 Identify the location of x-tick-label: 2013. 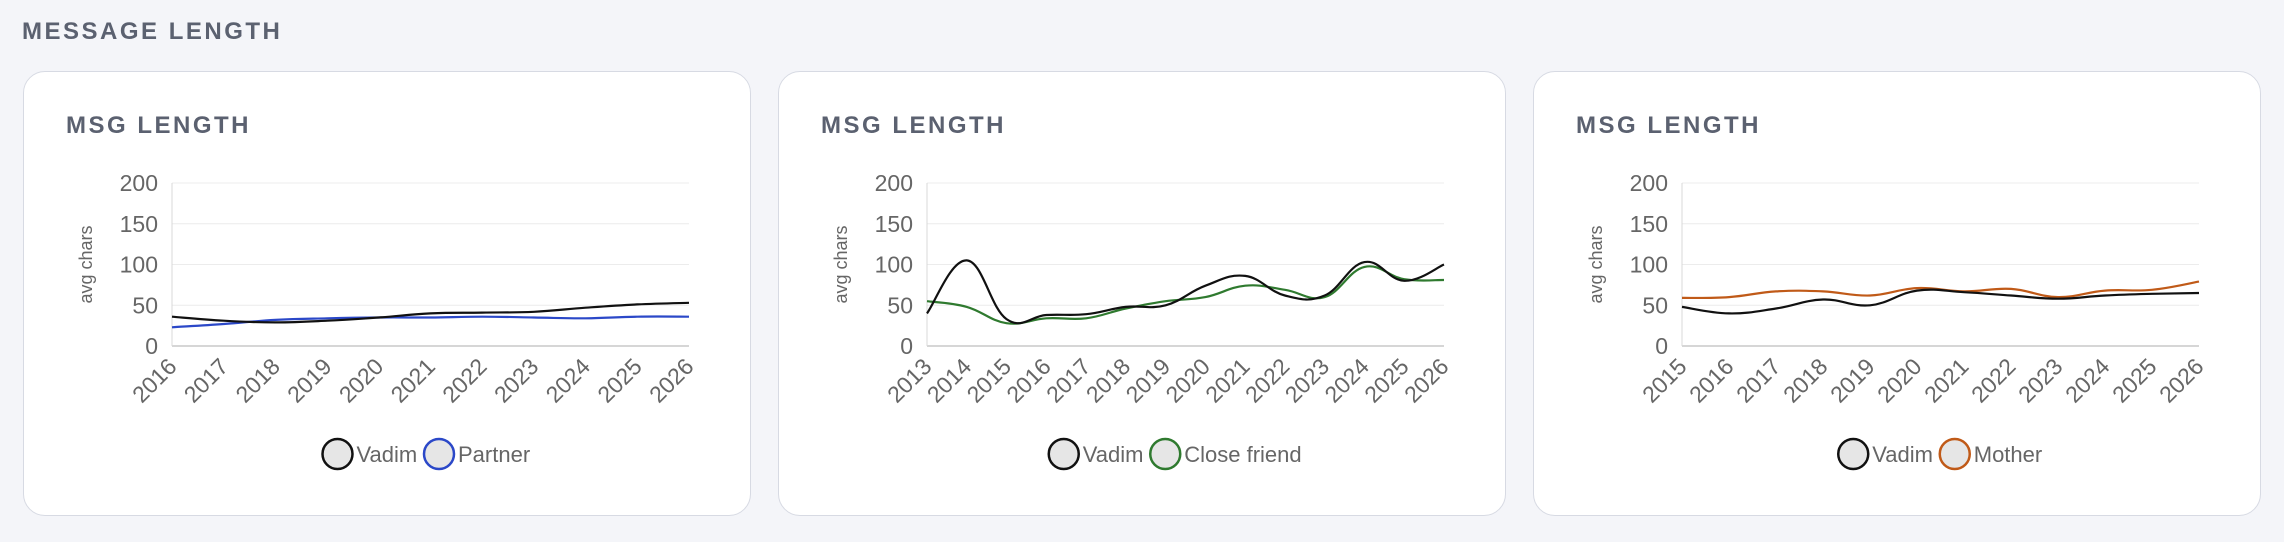
(909, 380).